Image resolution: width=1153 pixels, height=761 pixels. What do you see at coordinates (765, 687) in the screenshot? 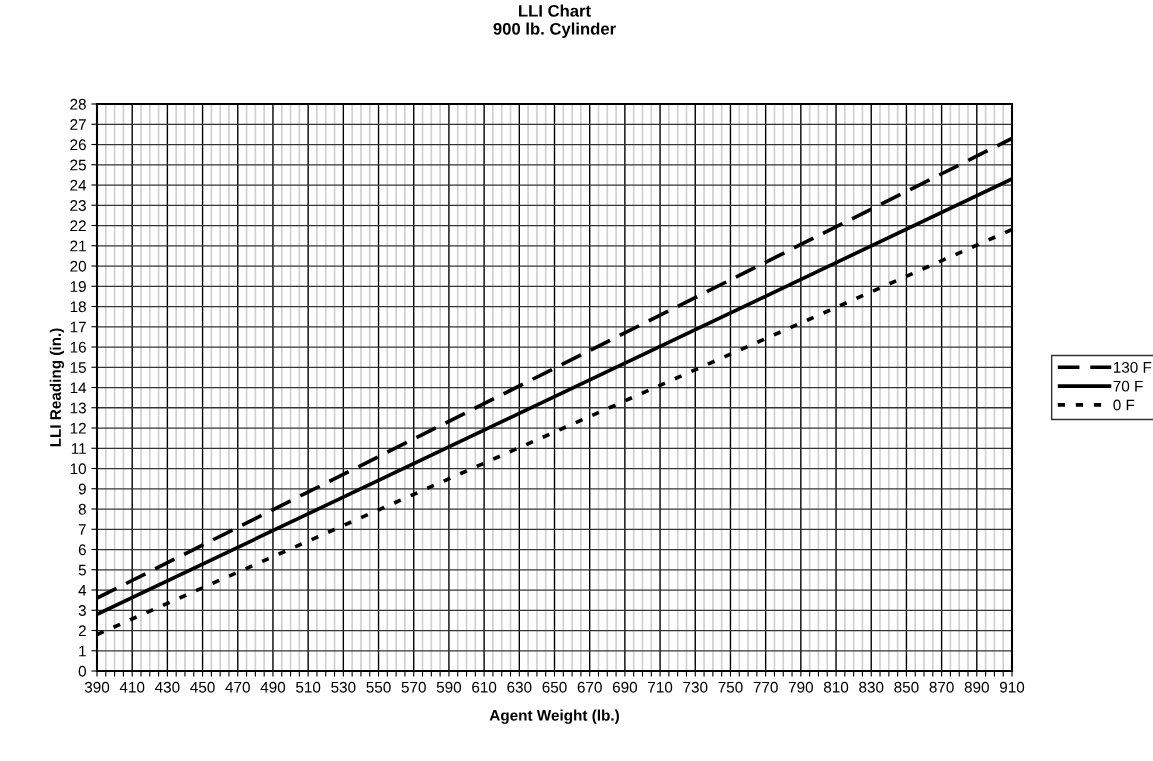
I see `x-tick-label: 770` at bounding box center [765, 687].